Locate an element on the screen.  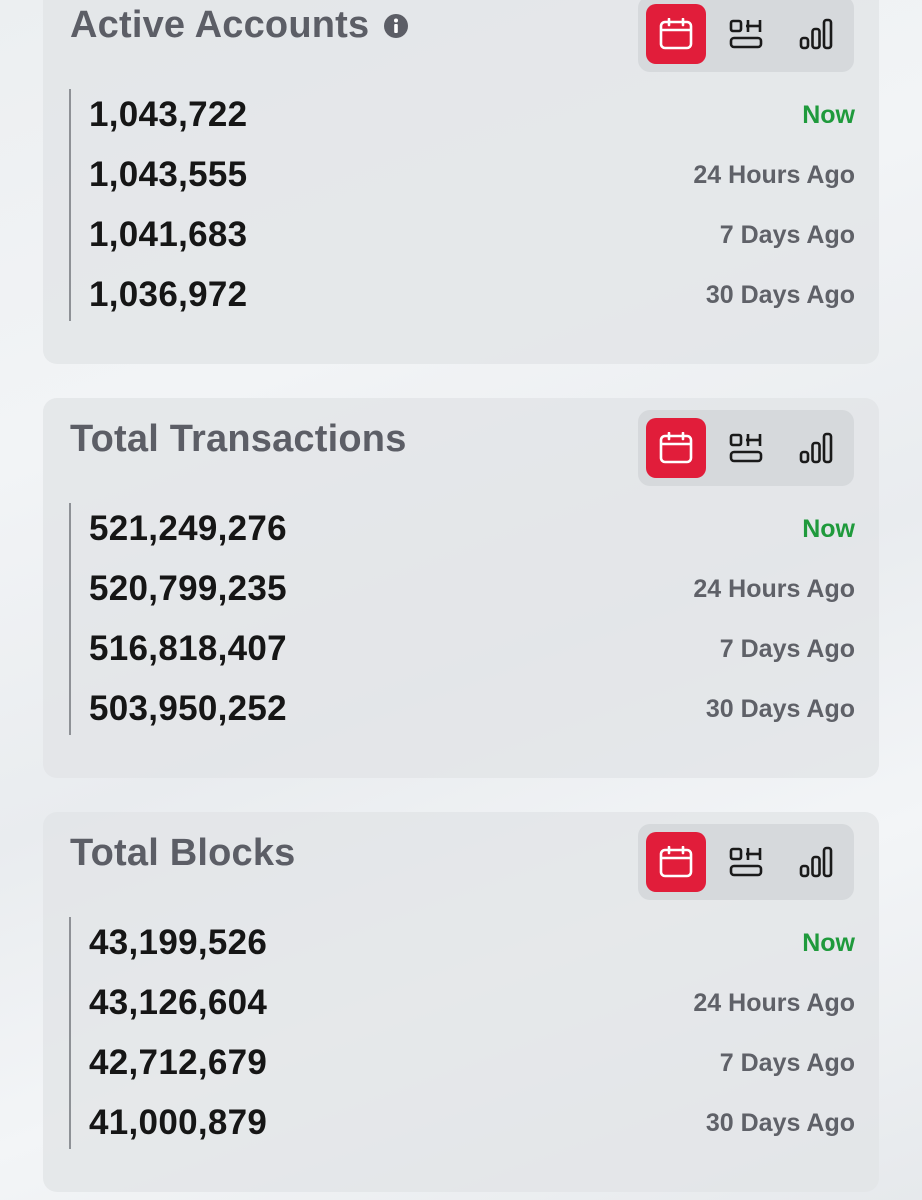
stat-value: 516,818,407 is located at coordinates (188, 648).